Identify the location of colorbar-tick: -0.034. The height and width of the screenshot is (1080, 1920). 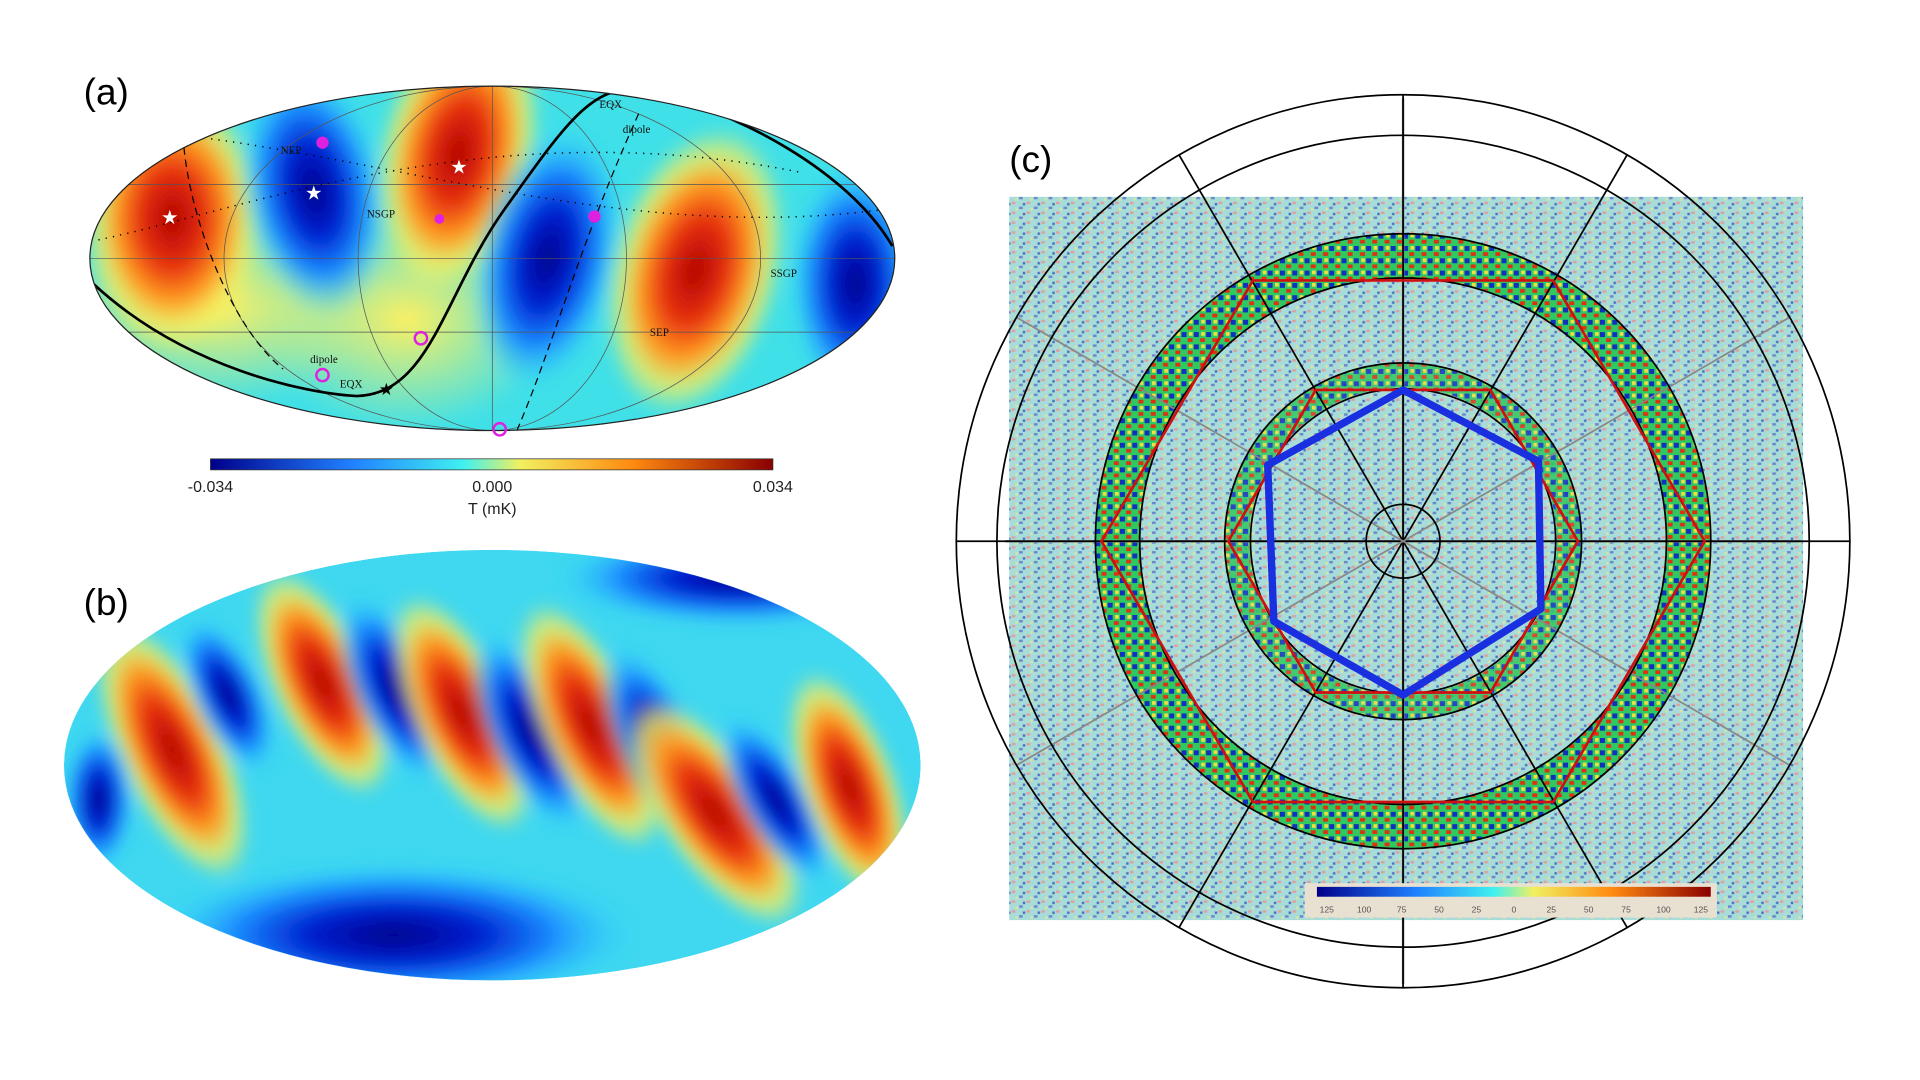
(210, 487).